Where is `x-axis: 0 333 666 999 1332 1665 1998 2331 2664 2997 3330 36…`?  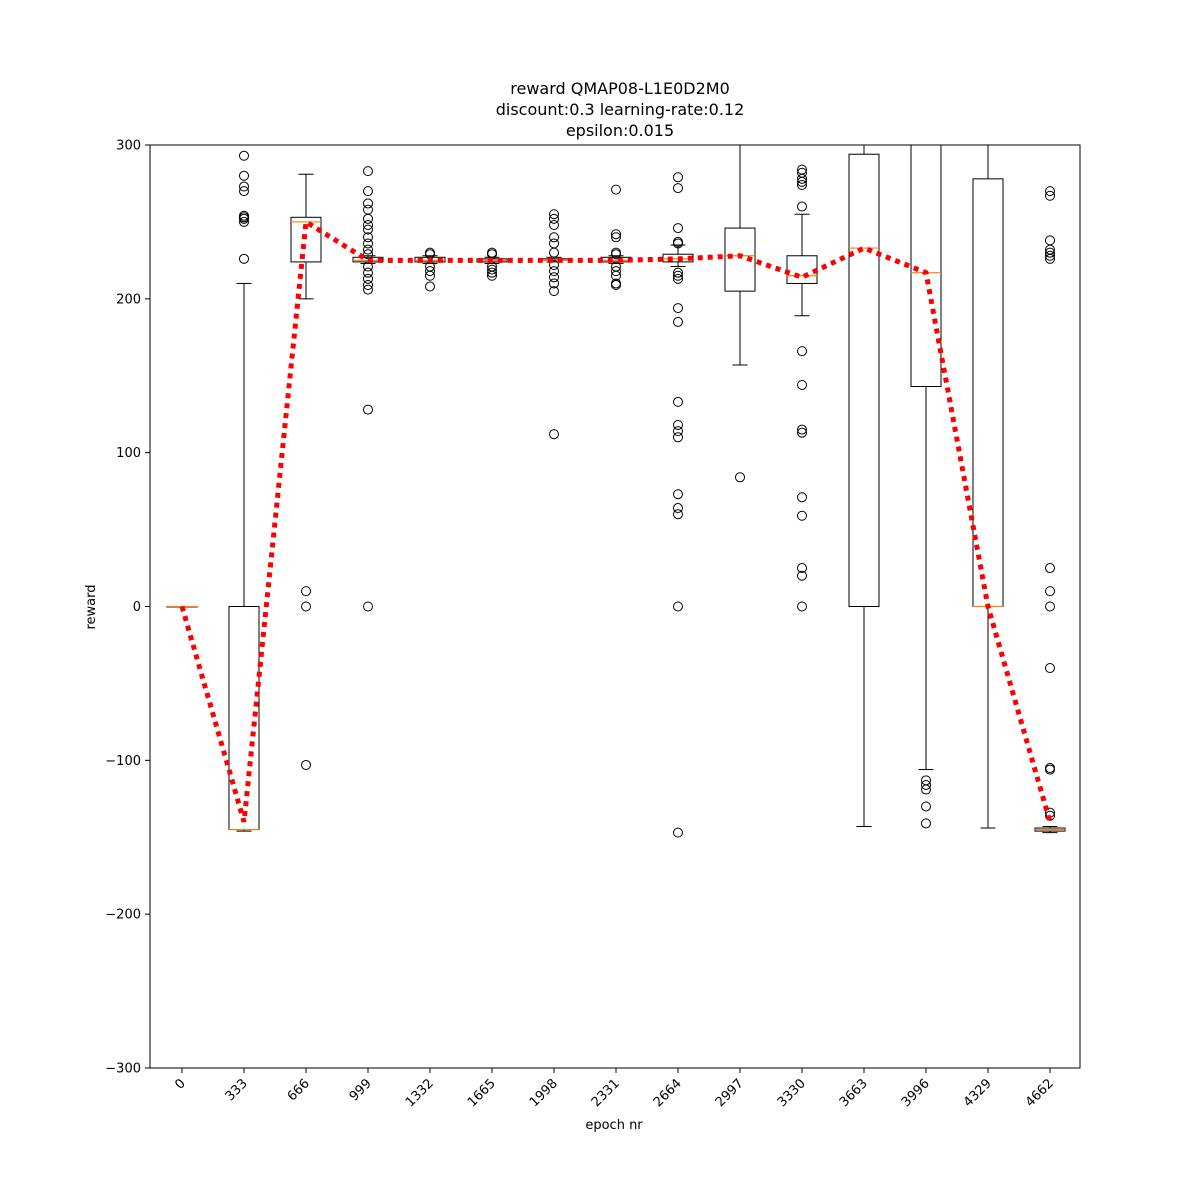
x-axis: 0 333 666 999 1332 1665 1998 2331 2664 2997 3330 36… is located at coordinates (614, 1089).